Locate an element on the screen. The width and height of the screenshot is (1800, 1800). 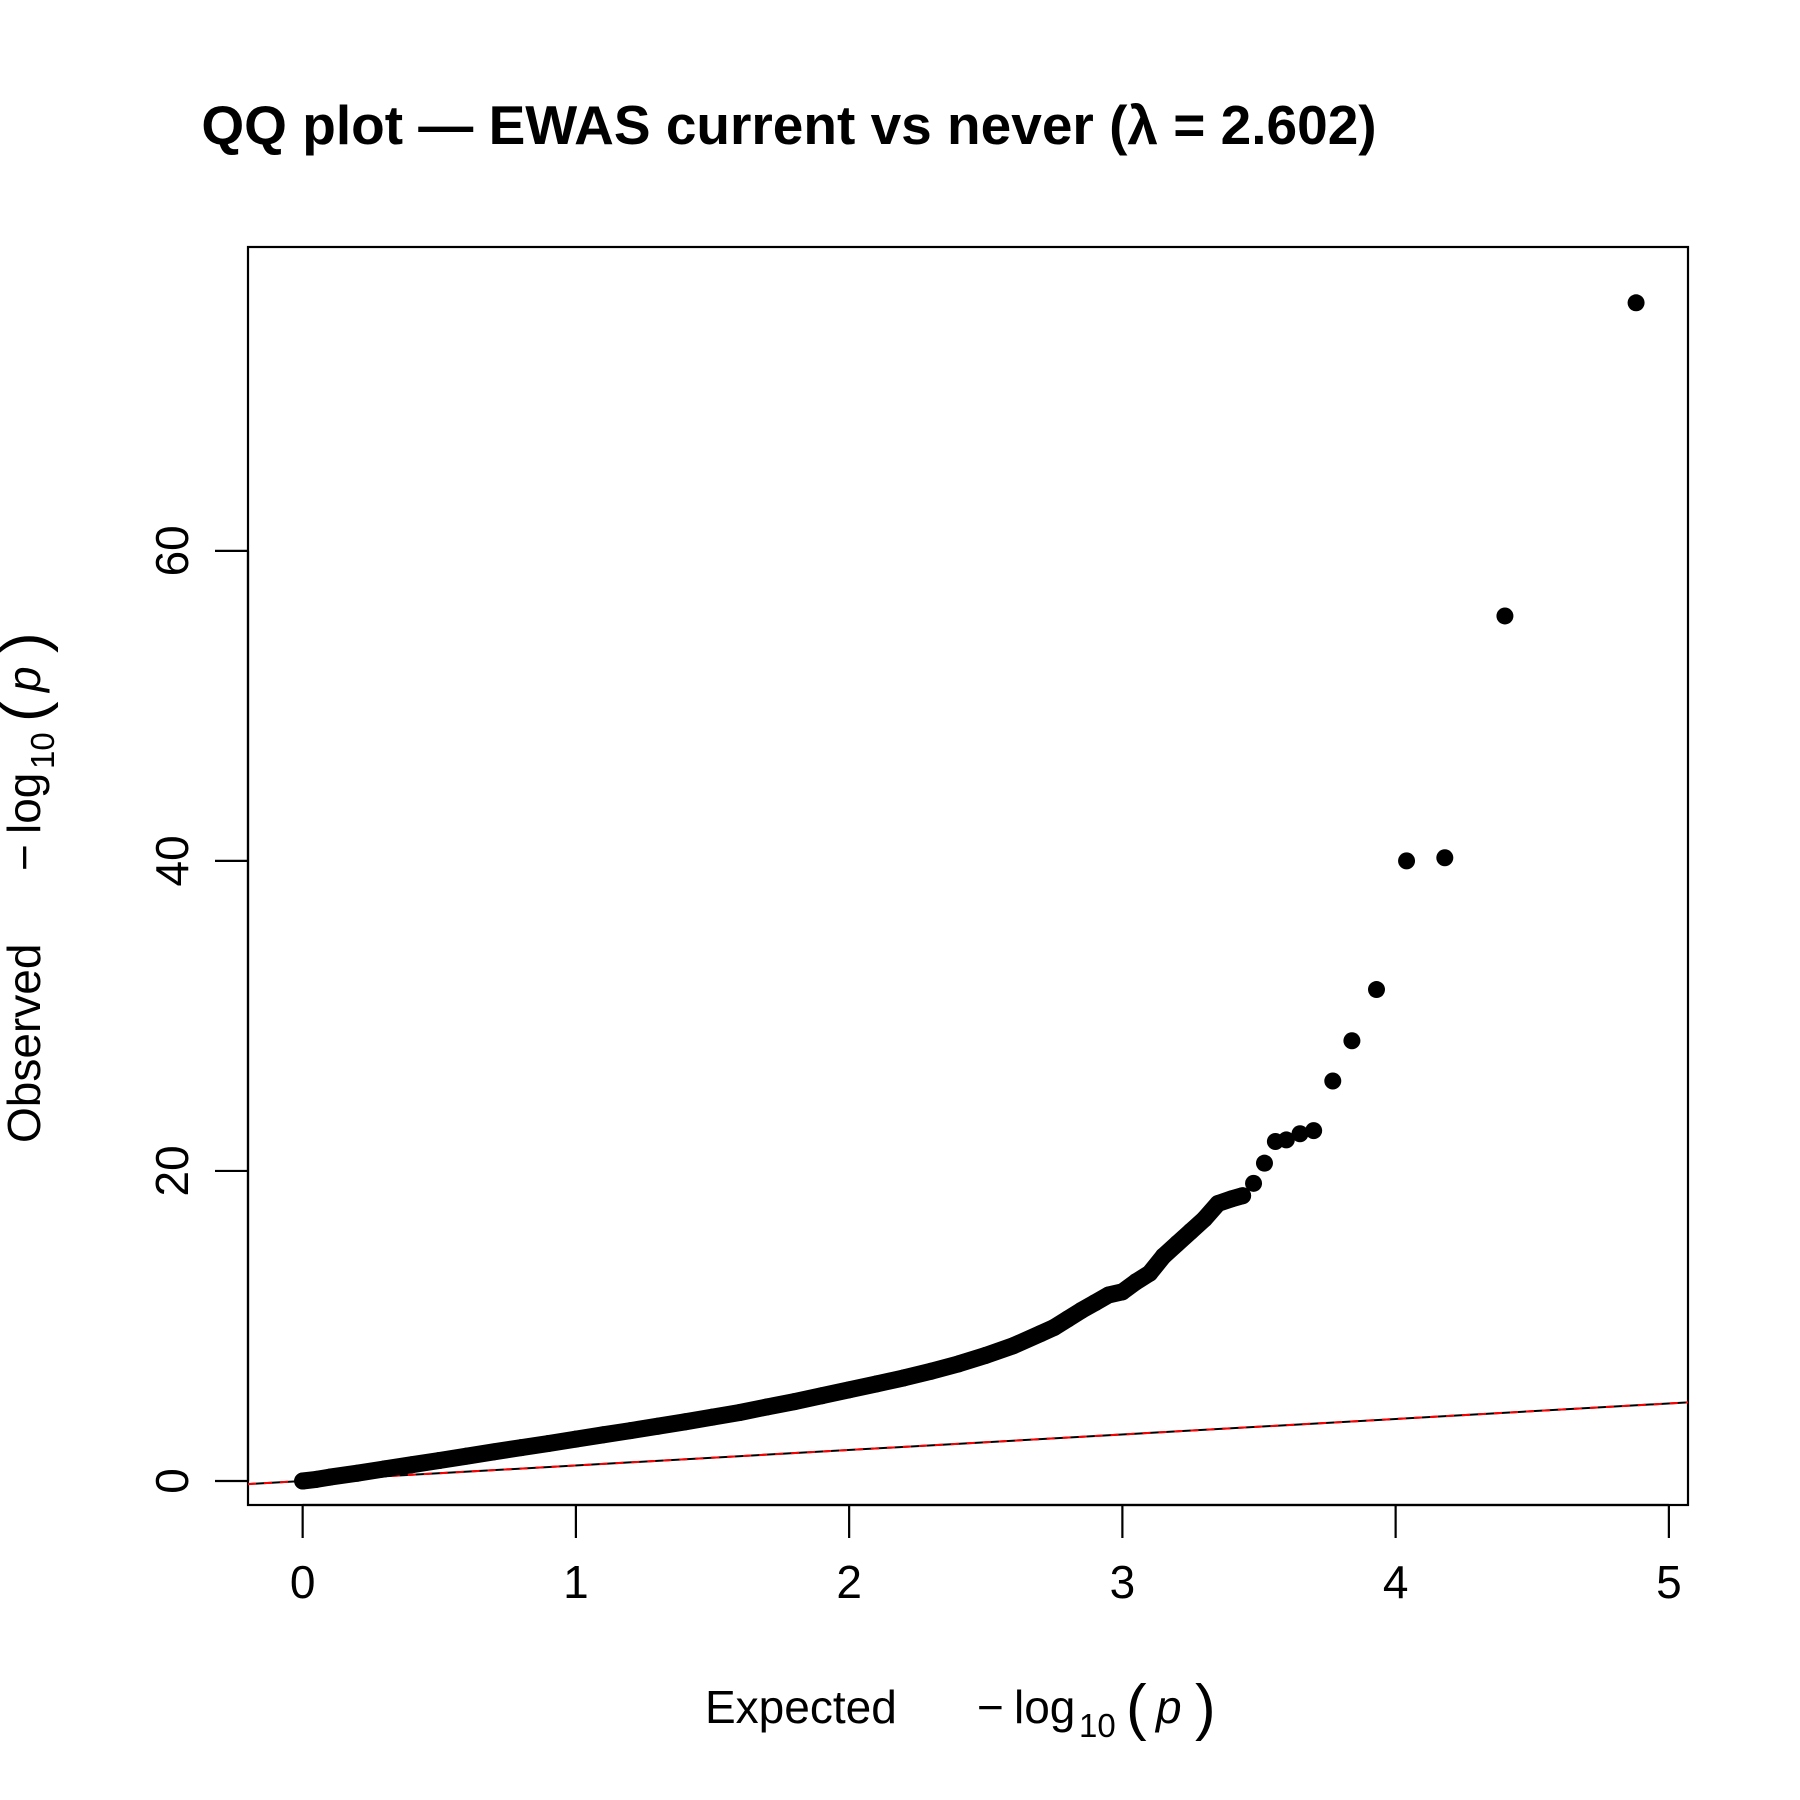
x-axis-label-prefix: Expected is located at coordinates (801, 1707).